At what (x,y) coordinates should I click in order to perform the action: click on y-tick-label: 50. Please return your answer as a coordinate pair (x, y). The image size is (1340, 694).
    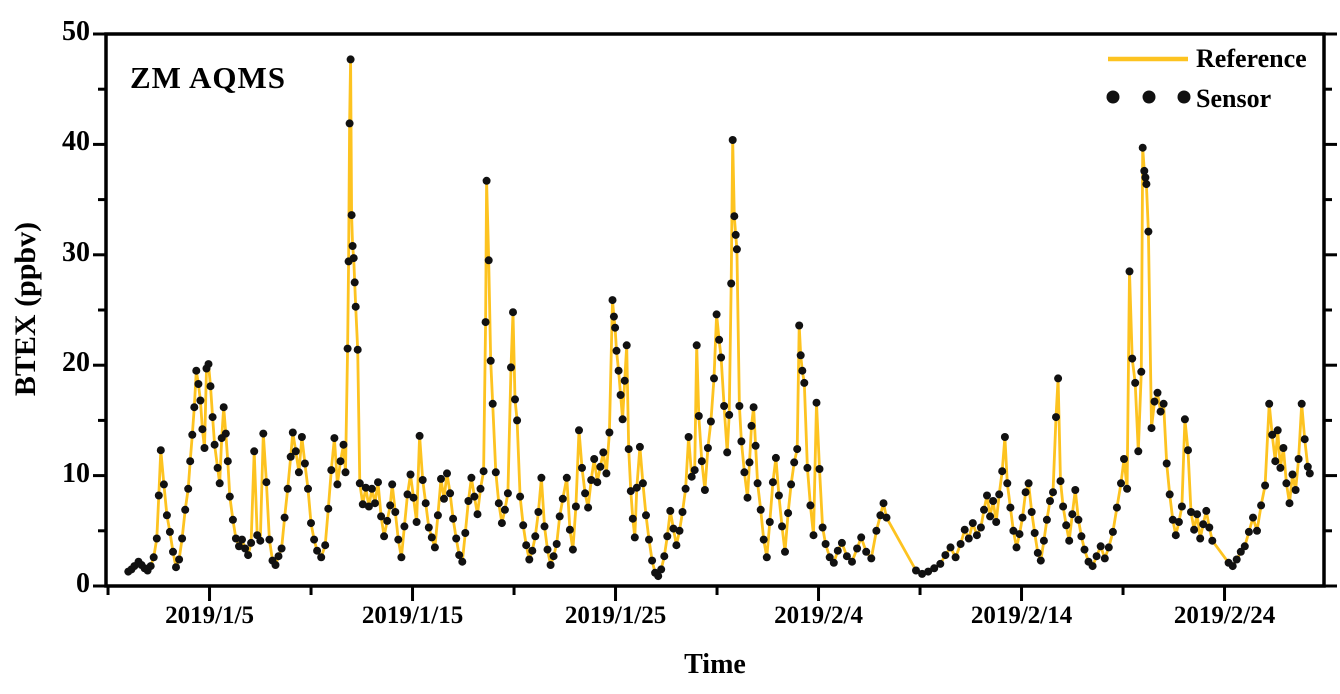
    Looking at the image, I should click on (76, 31).